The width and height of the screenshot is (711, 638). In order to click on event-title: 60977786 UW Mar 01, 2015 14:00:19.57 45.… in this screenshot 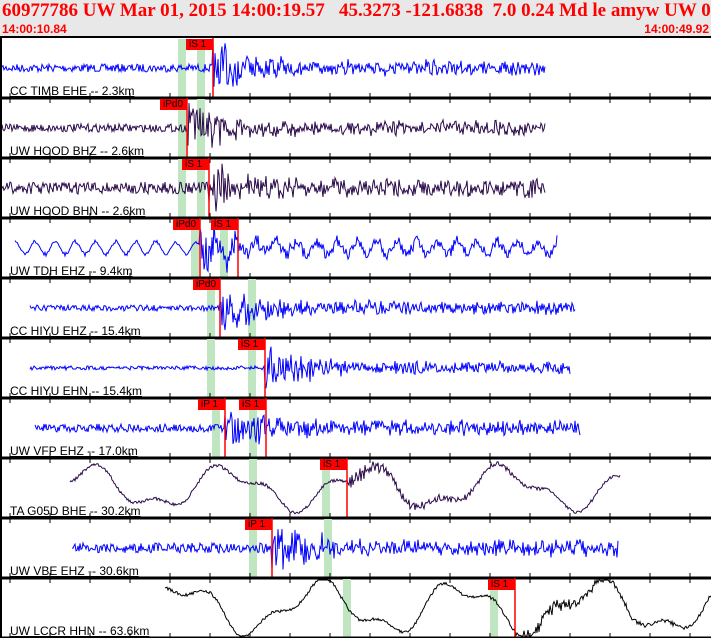, I will do `click(356, 10)`.